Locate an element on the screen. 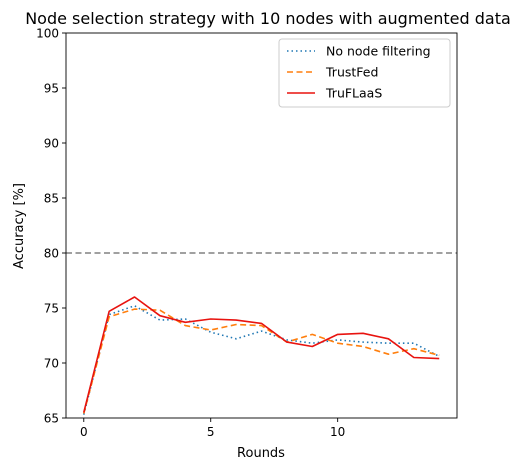 The height and width of the screenshot is (470, 523). legend: No node filtering TrustFed TruFLaaS is located at coordinates (364, 73).